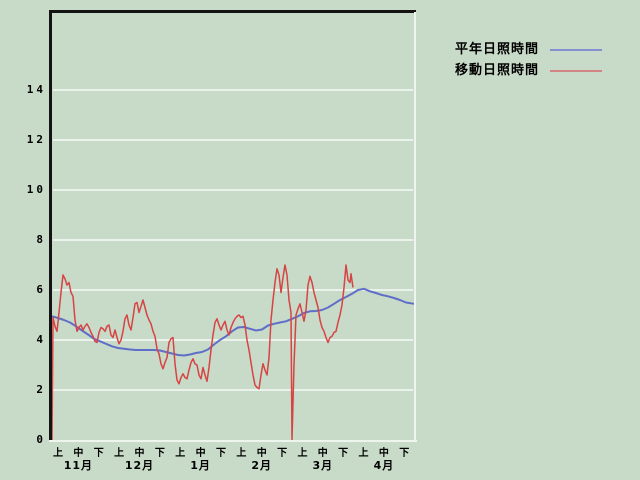 This screenshot has width=640, height=480. What do you see at coordinates (41, 289) in the screenshot?
I see `y-tick-label: 6` at bounding box center [41, 289].